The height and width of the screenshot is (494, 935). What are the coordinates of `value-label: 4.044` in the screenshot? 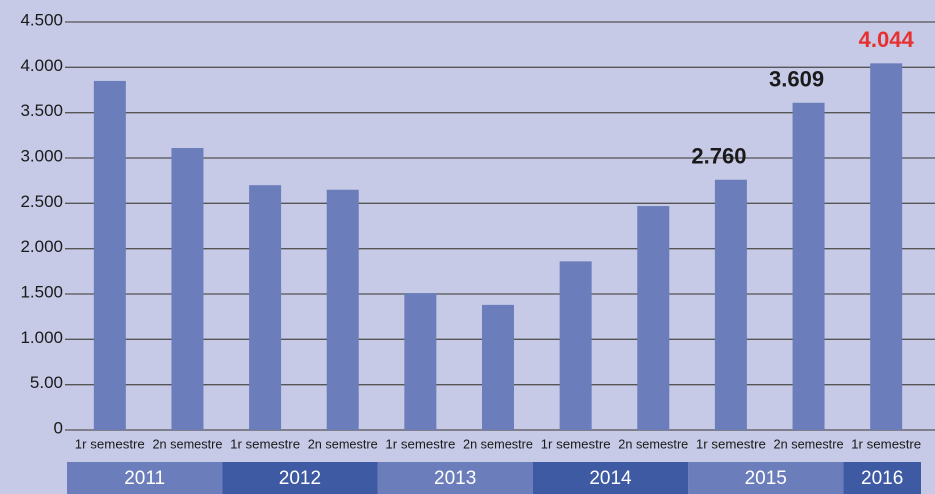 It's located at (887, 39).